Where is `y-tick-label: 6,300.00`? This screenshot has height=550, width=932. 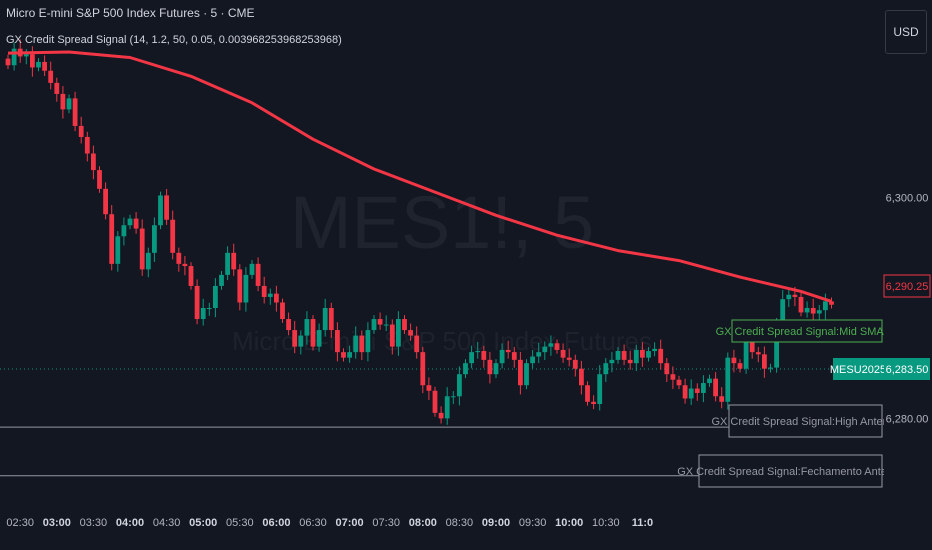 y-tick-label: 6,300.00 is located at coordinates (907, 199).